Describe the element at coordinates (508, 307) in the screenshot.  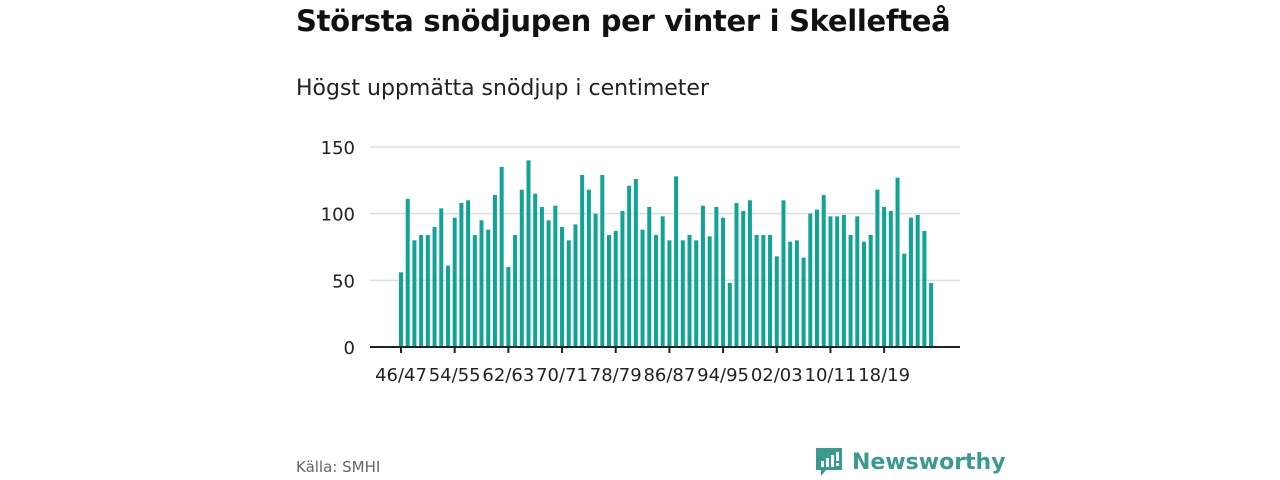
I see `bar: 62/63: 60` at that location.